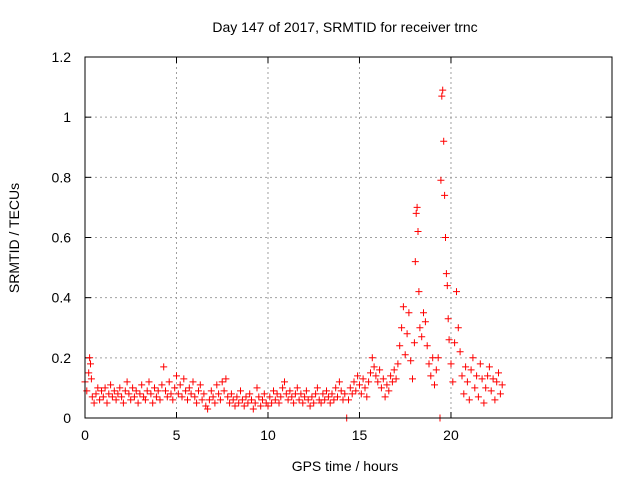  What do you see at coordinates (67, 418) in the screenshot?
I see `y-tick-label: 0` at bounding box center [67, 418].